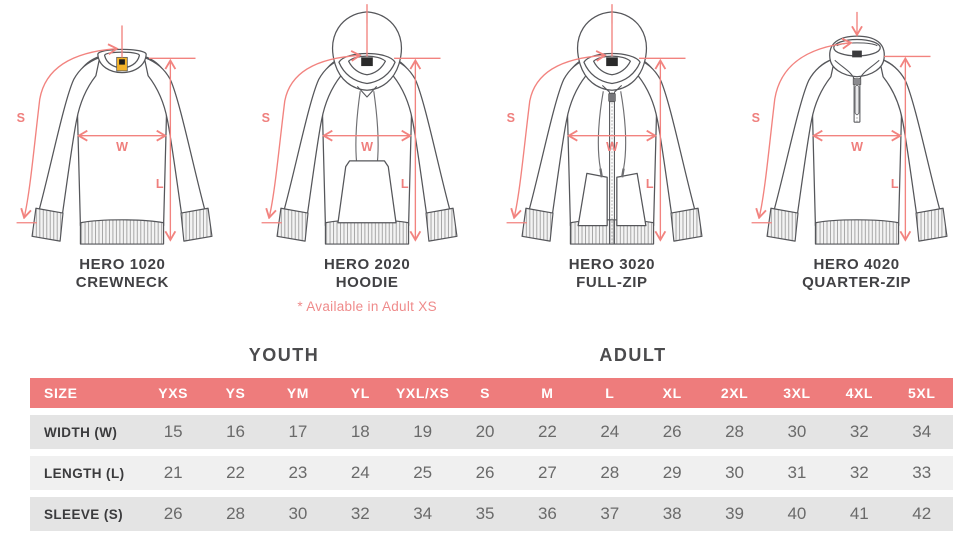 The image size is (979, 550). I want to click on size-row: SLEEVE (S) 26 28 30 32 34 35 36 37 38 39 40 41 42, so click(491, 514).